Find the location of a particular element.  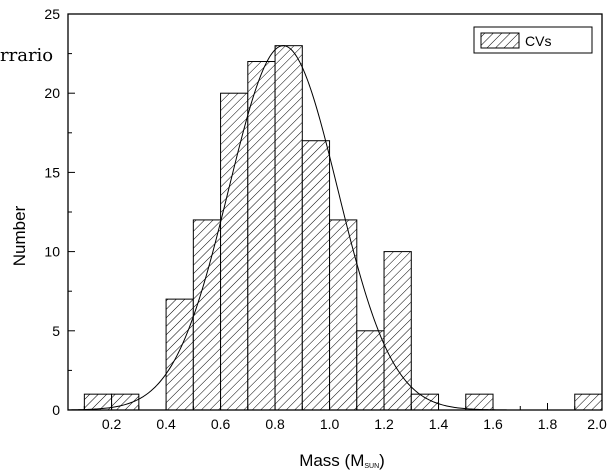

x-axis-title: Mass (MSUN) is located at coordinates (342, 460).